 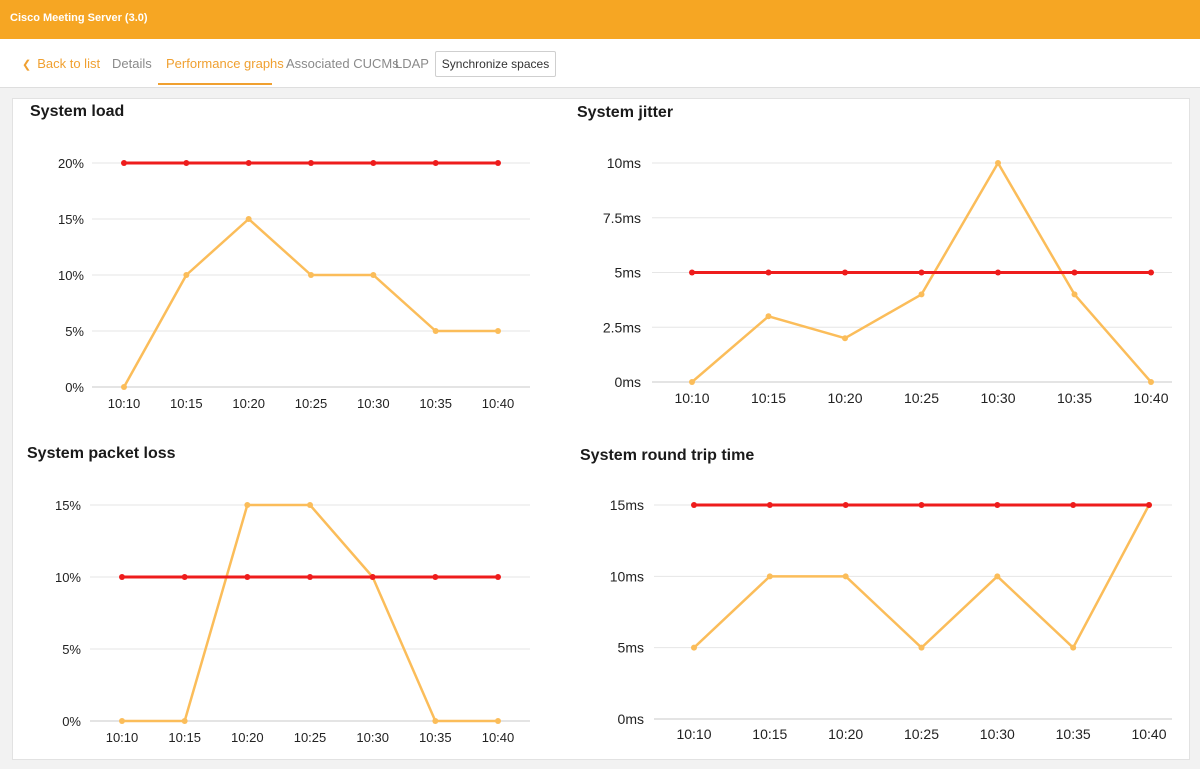 What do you see at coordinates (625, 112) in the screenshot?
I see `system-jitter-title: System jitter` at bounding box center [625, 112].